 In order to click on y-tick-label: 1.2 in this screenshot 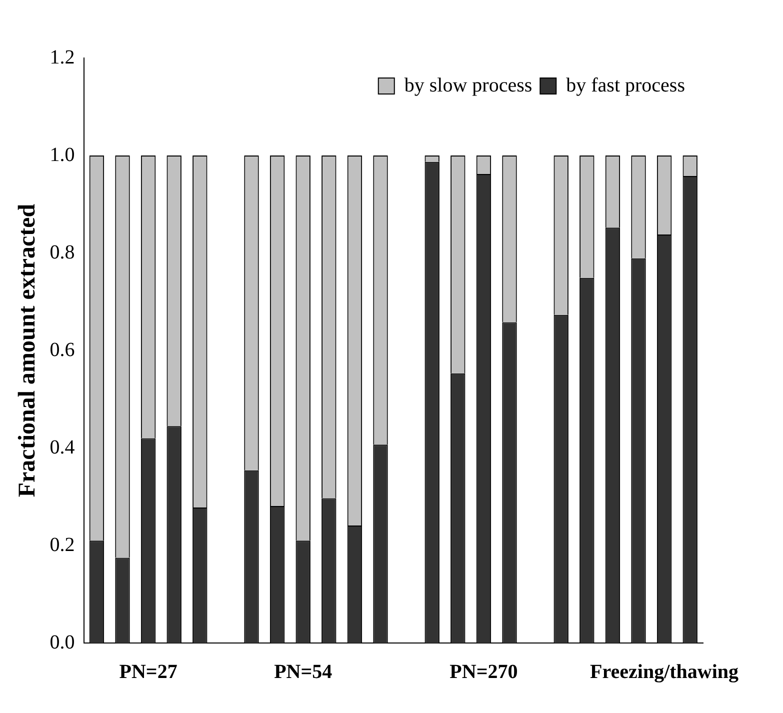, I will do `click(62, 57)`.